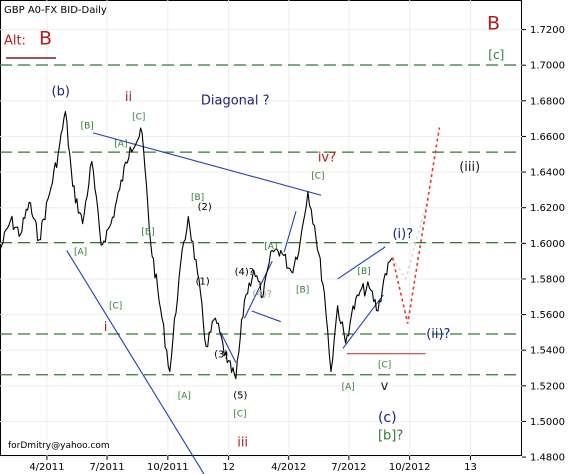  Describe the element at coordinates (106, 467) in the screenshot. I see `x-tick-label: 7/2011` at that location.